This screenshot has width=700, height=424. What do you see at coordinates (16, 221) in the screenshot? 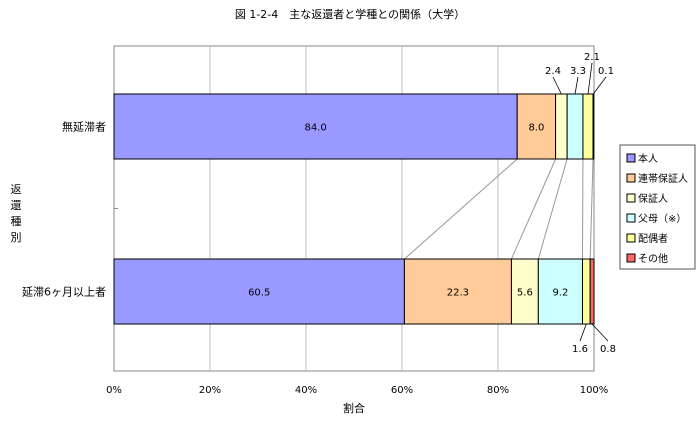
I see `y-axis-label-char: 種` at bounding box center [16, 221].